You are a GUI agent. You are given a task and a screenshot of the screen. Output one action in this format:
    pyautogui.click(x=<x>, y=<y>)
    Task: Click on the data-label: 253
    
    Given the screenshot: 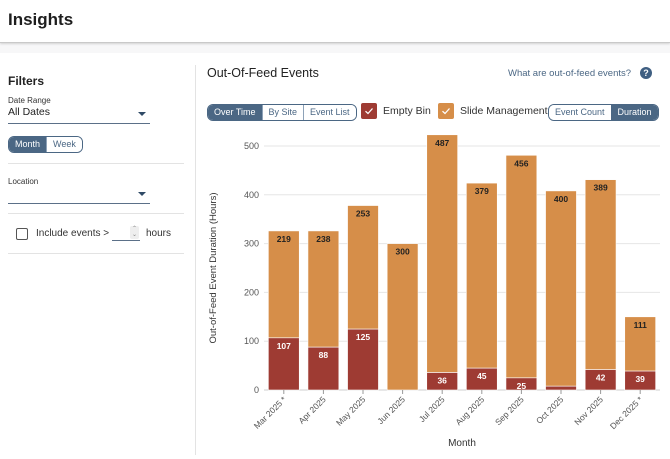 What is the action you would take?
    pyautogui.click(x=363, y=214)
    